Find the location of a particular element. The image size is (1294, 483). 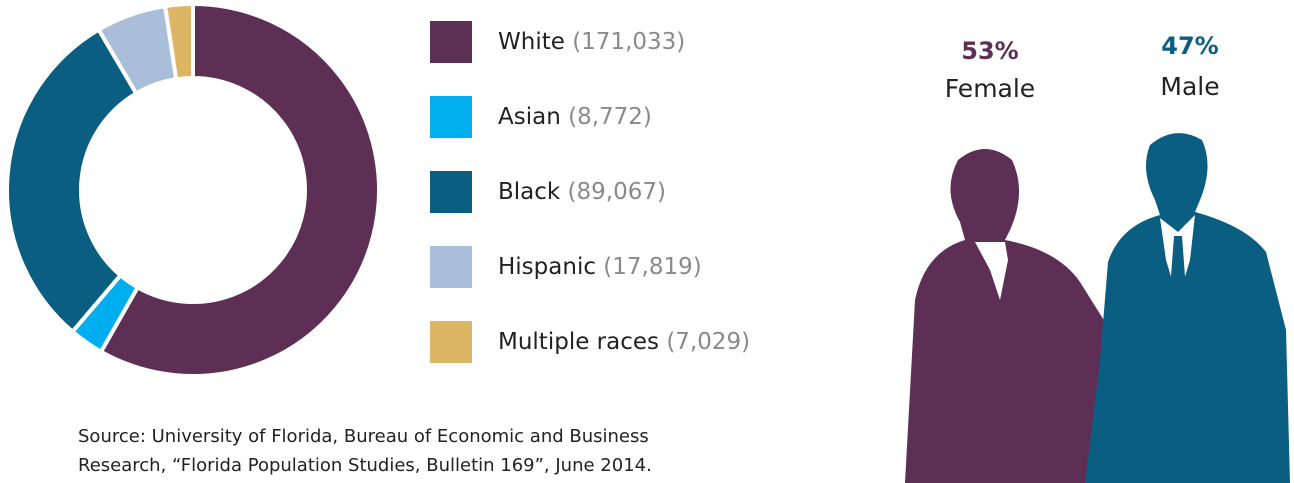

legend-label: Asian (8,772) is located at coordinates (575, 117).